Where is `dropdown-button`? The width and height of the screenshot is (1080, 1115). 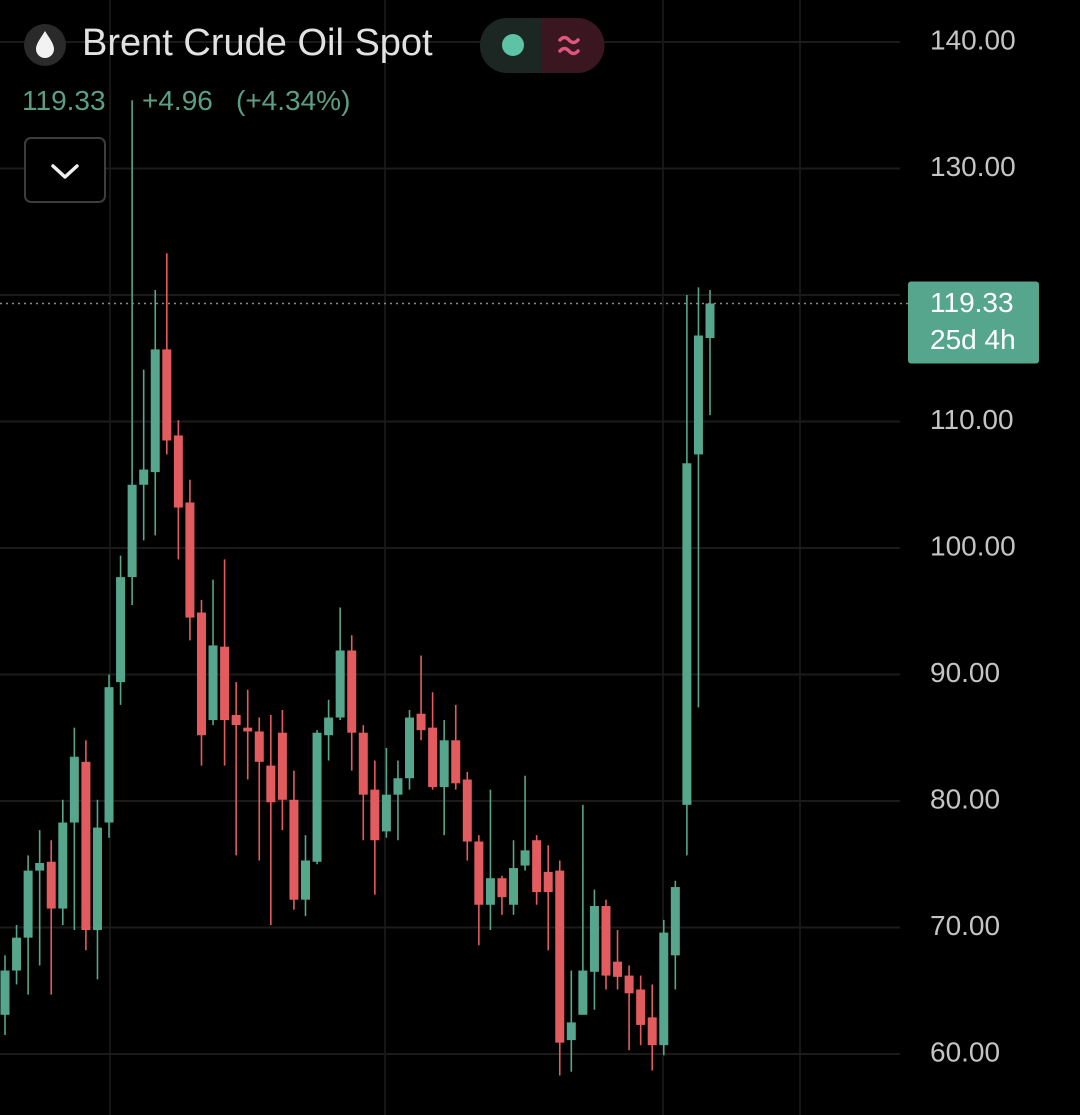
dropdown-button is located at coordinates (65, 170).